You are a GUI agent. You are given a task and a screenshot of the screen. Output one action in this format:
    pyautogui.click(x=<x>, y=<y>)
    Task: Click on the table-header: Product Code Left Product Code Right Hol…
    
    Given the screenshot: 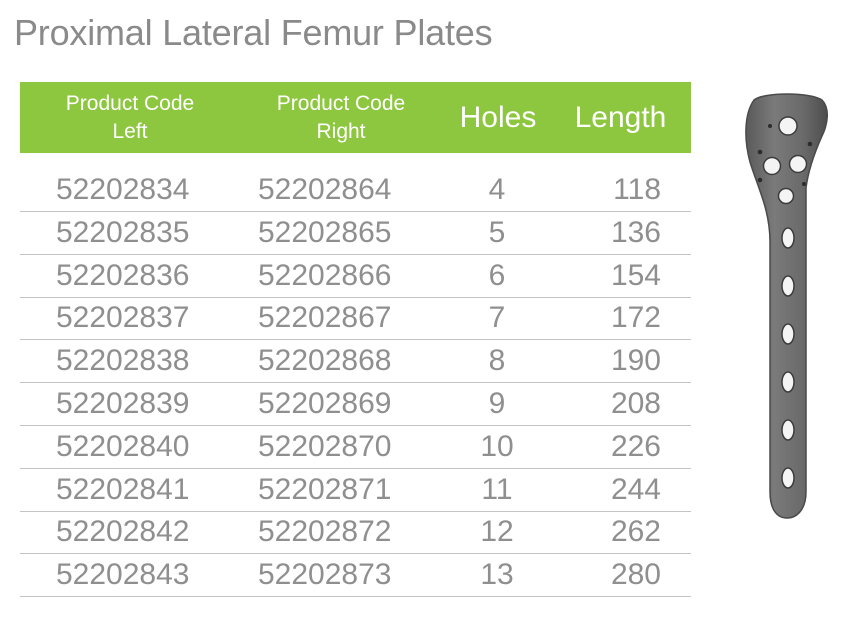 What is the action you would take?
    pyautogui.click(x=355, y=117)
    